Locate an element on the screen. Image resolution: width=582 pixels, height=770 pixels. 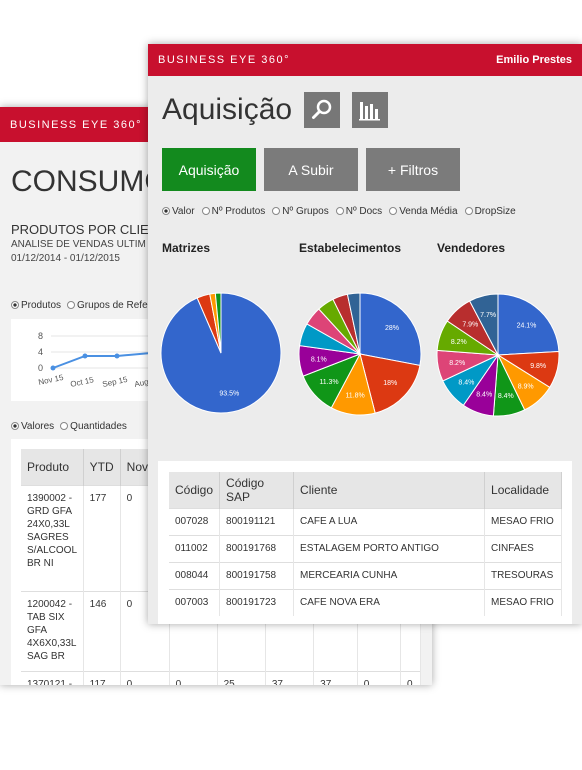
radio-label: Grupos de Refe is located at coordinates (112, 305).